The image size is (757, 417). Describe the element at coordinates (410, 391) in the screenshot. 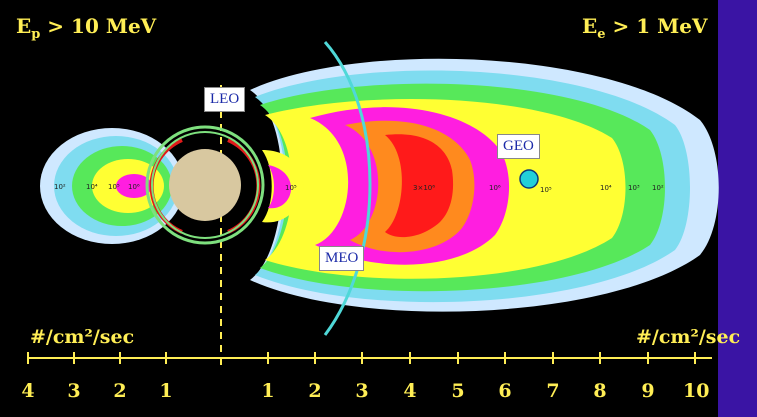

I see `tick-right-4: 4` at that location.